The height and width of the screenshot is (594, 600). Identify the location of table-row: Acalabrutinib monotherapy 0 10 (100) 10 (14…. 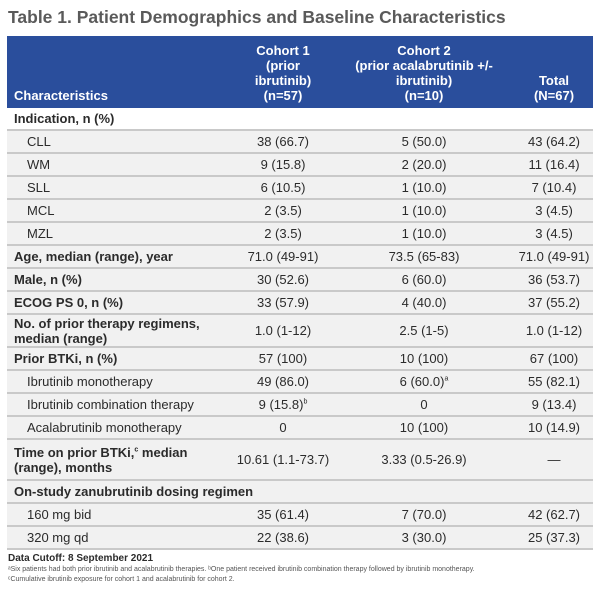
(300, 428).